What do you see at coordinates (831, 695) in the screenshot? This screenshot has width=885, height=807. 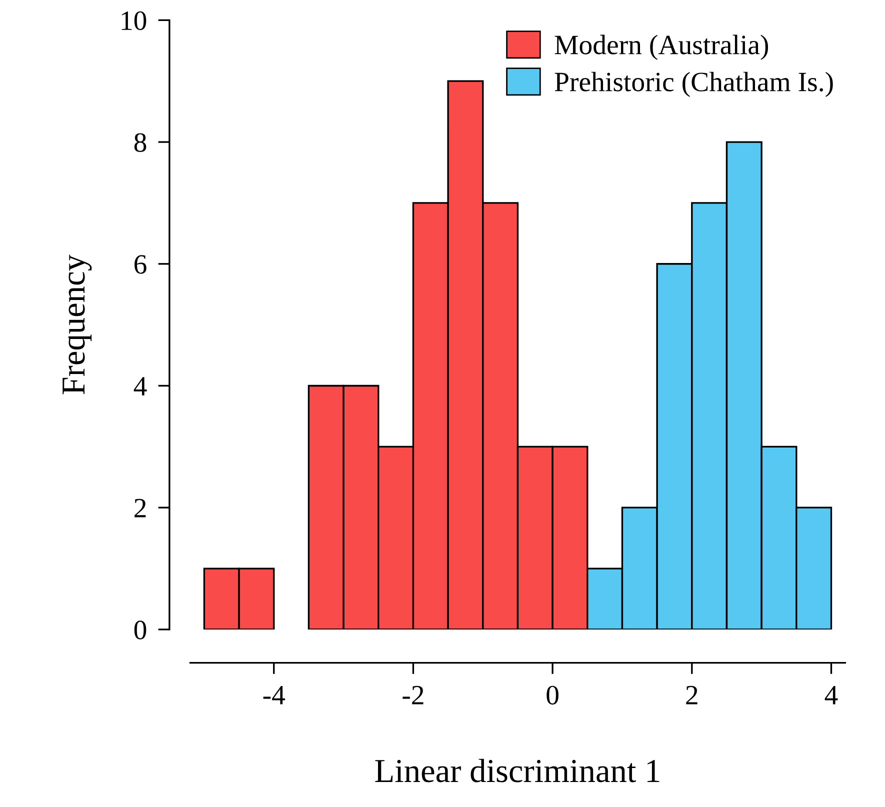 I see `x-tick-label: 4` at bounding box center [831, 695].